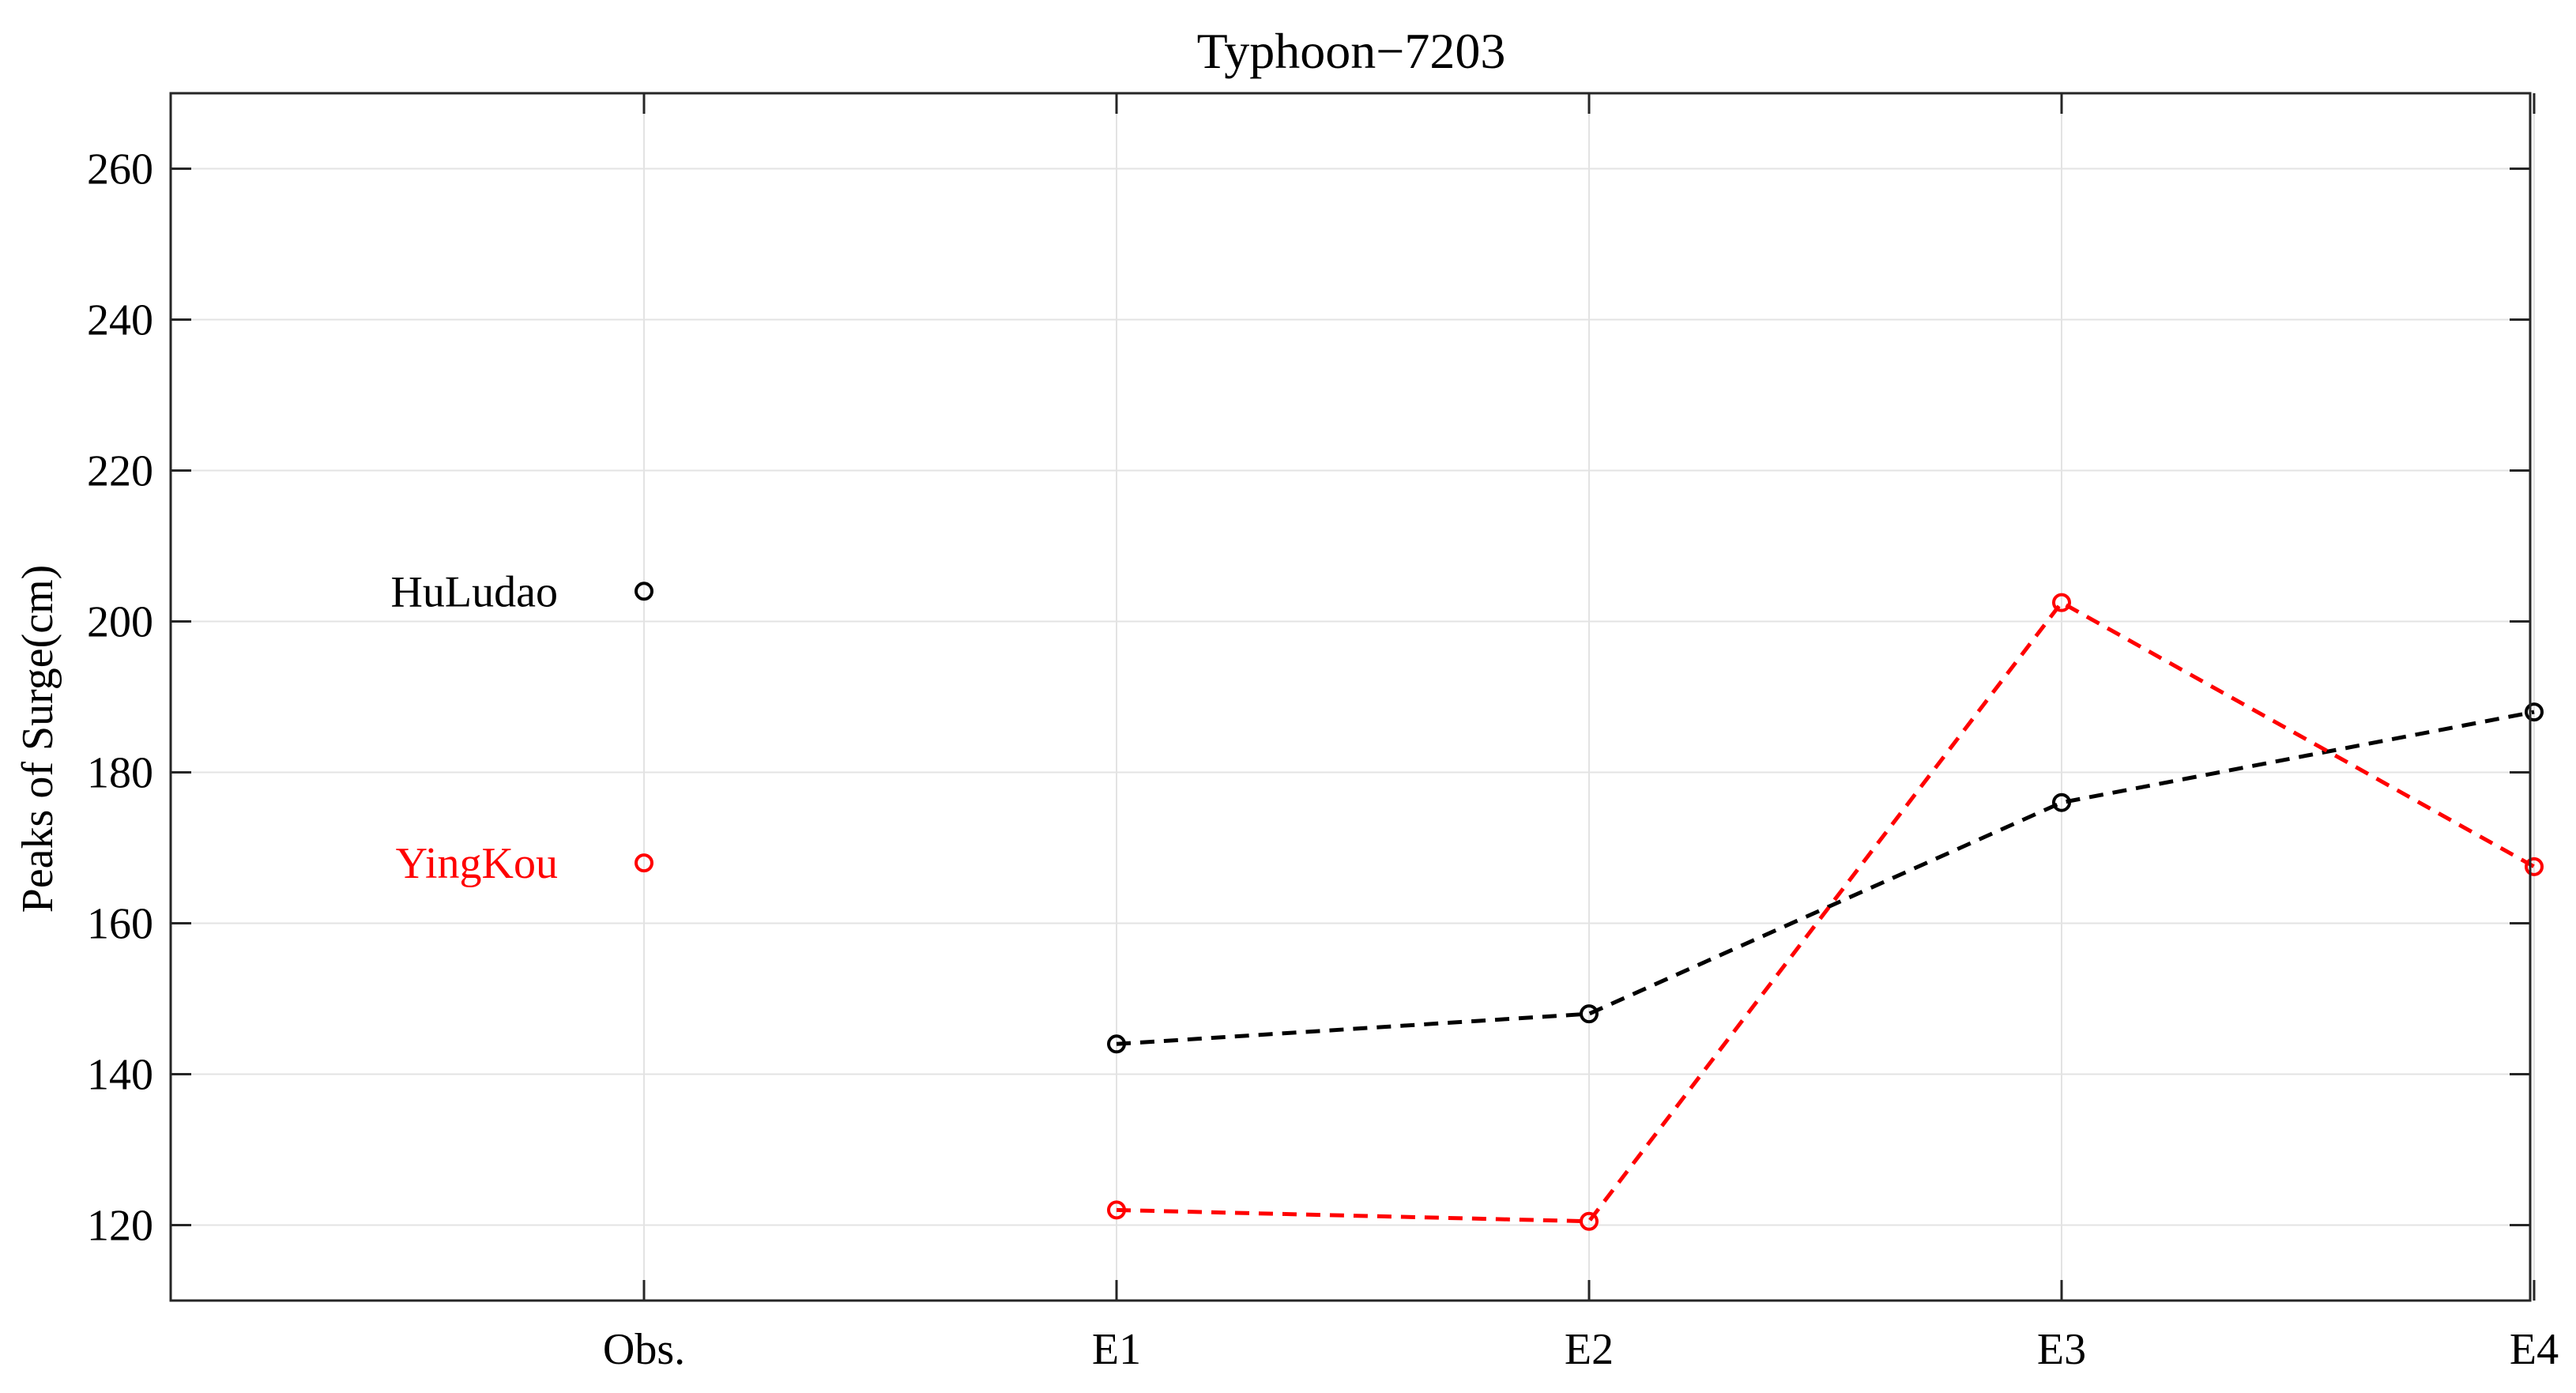  What do you see at coordinates (120, 320) in the screenshot?
I see `y-tick-label: 240` at bounding box center [120, 320].